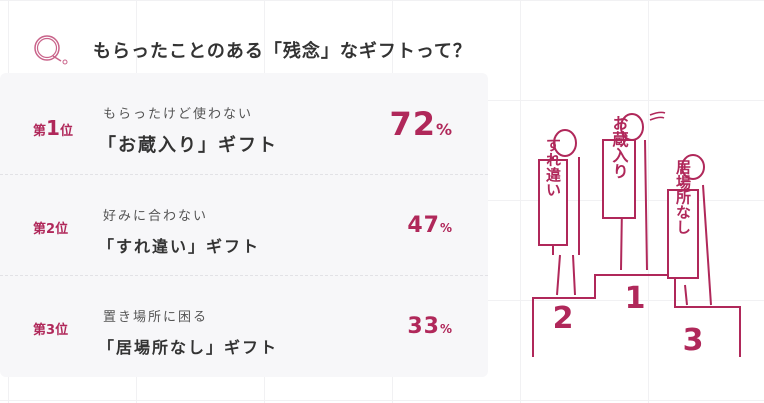  What do you see at coordinates (51, 229) in the screenshot?
I see `rank-label: 第2位` at bounding box center [51, 229].